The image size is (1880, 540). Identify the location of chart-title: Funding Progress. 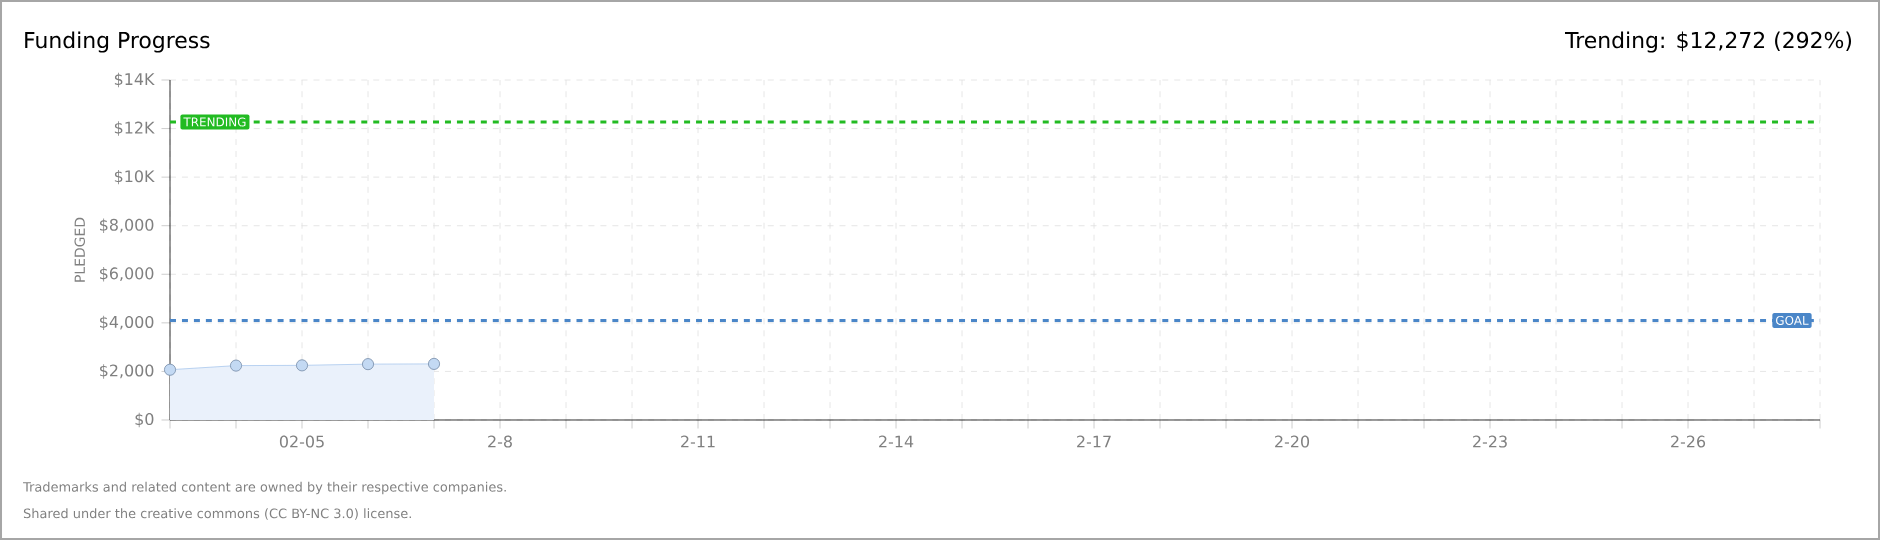
(117, 42).